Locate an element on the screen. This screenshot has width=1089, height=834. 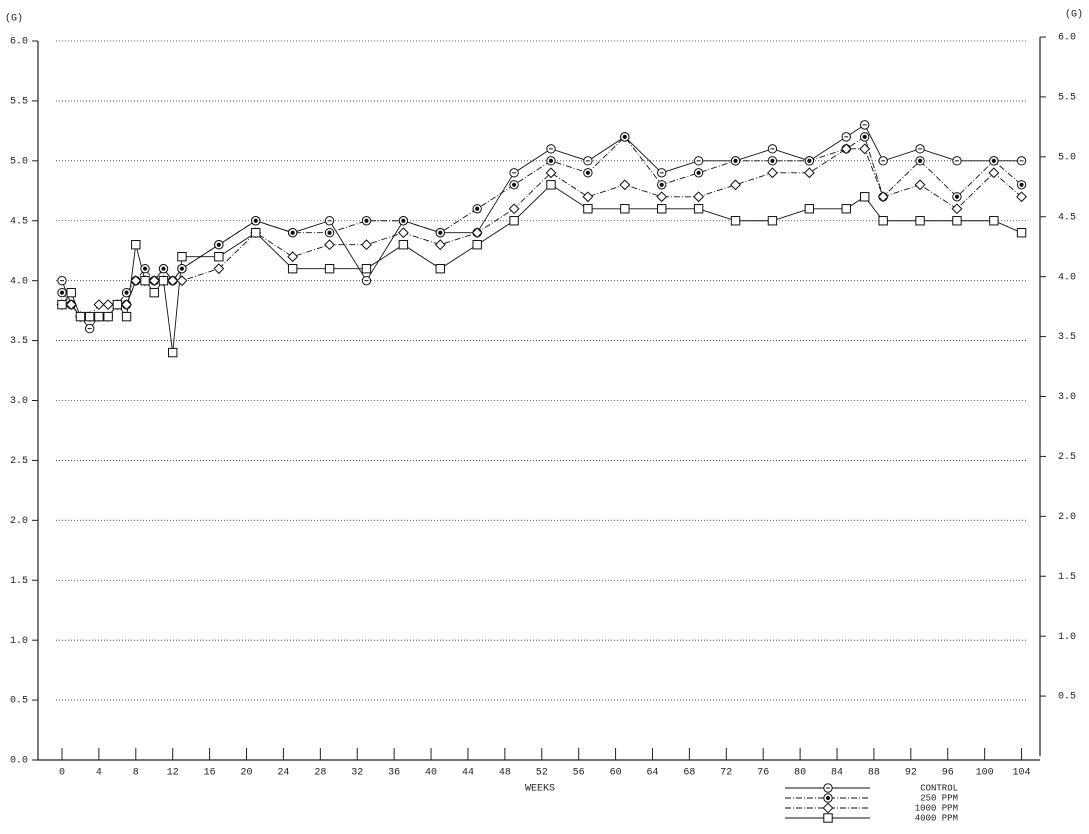
x-tick-label: 12 is located at coordinates (173, 773).